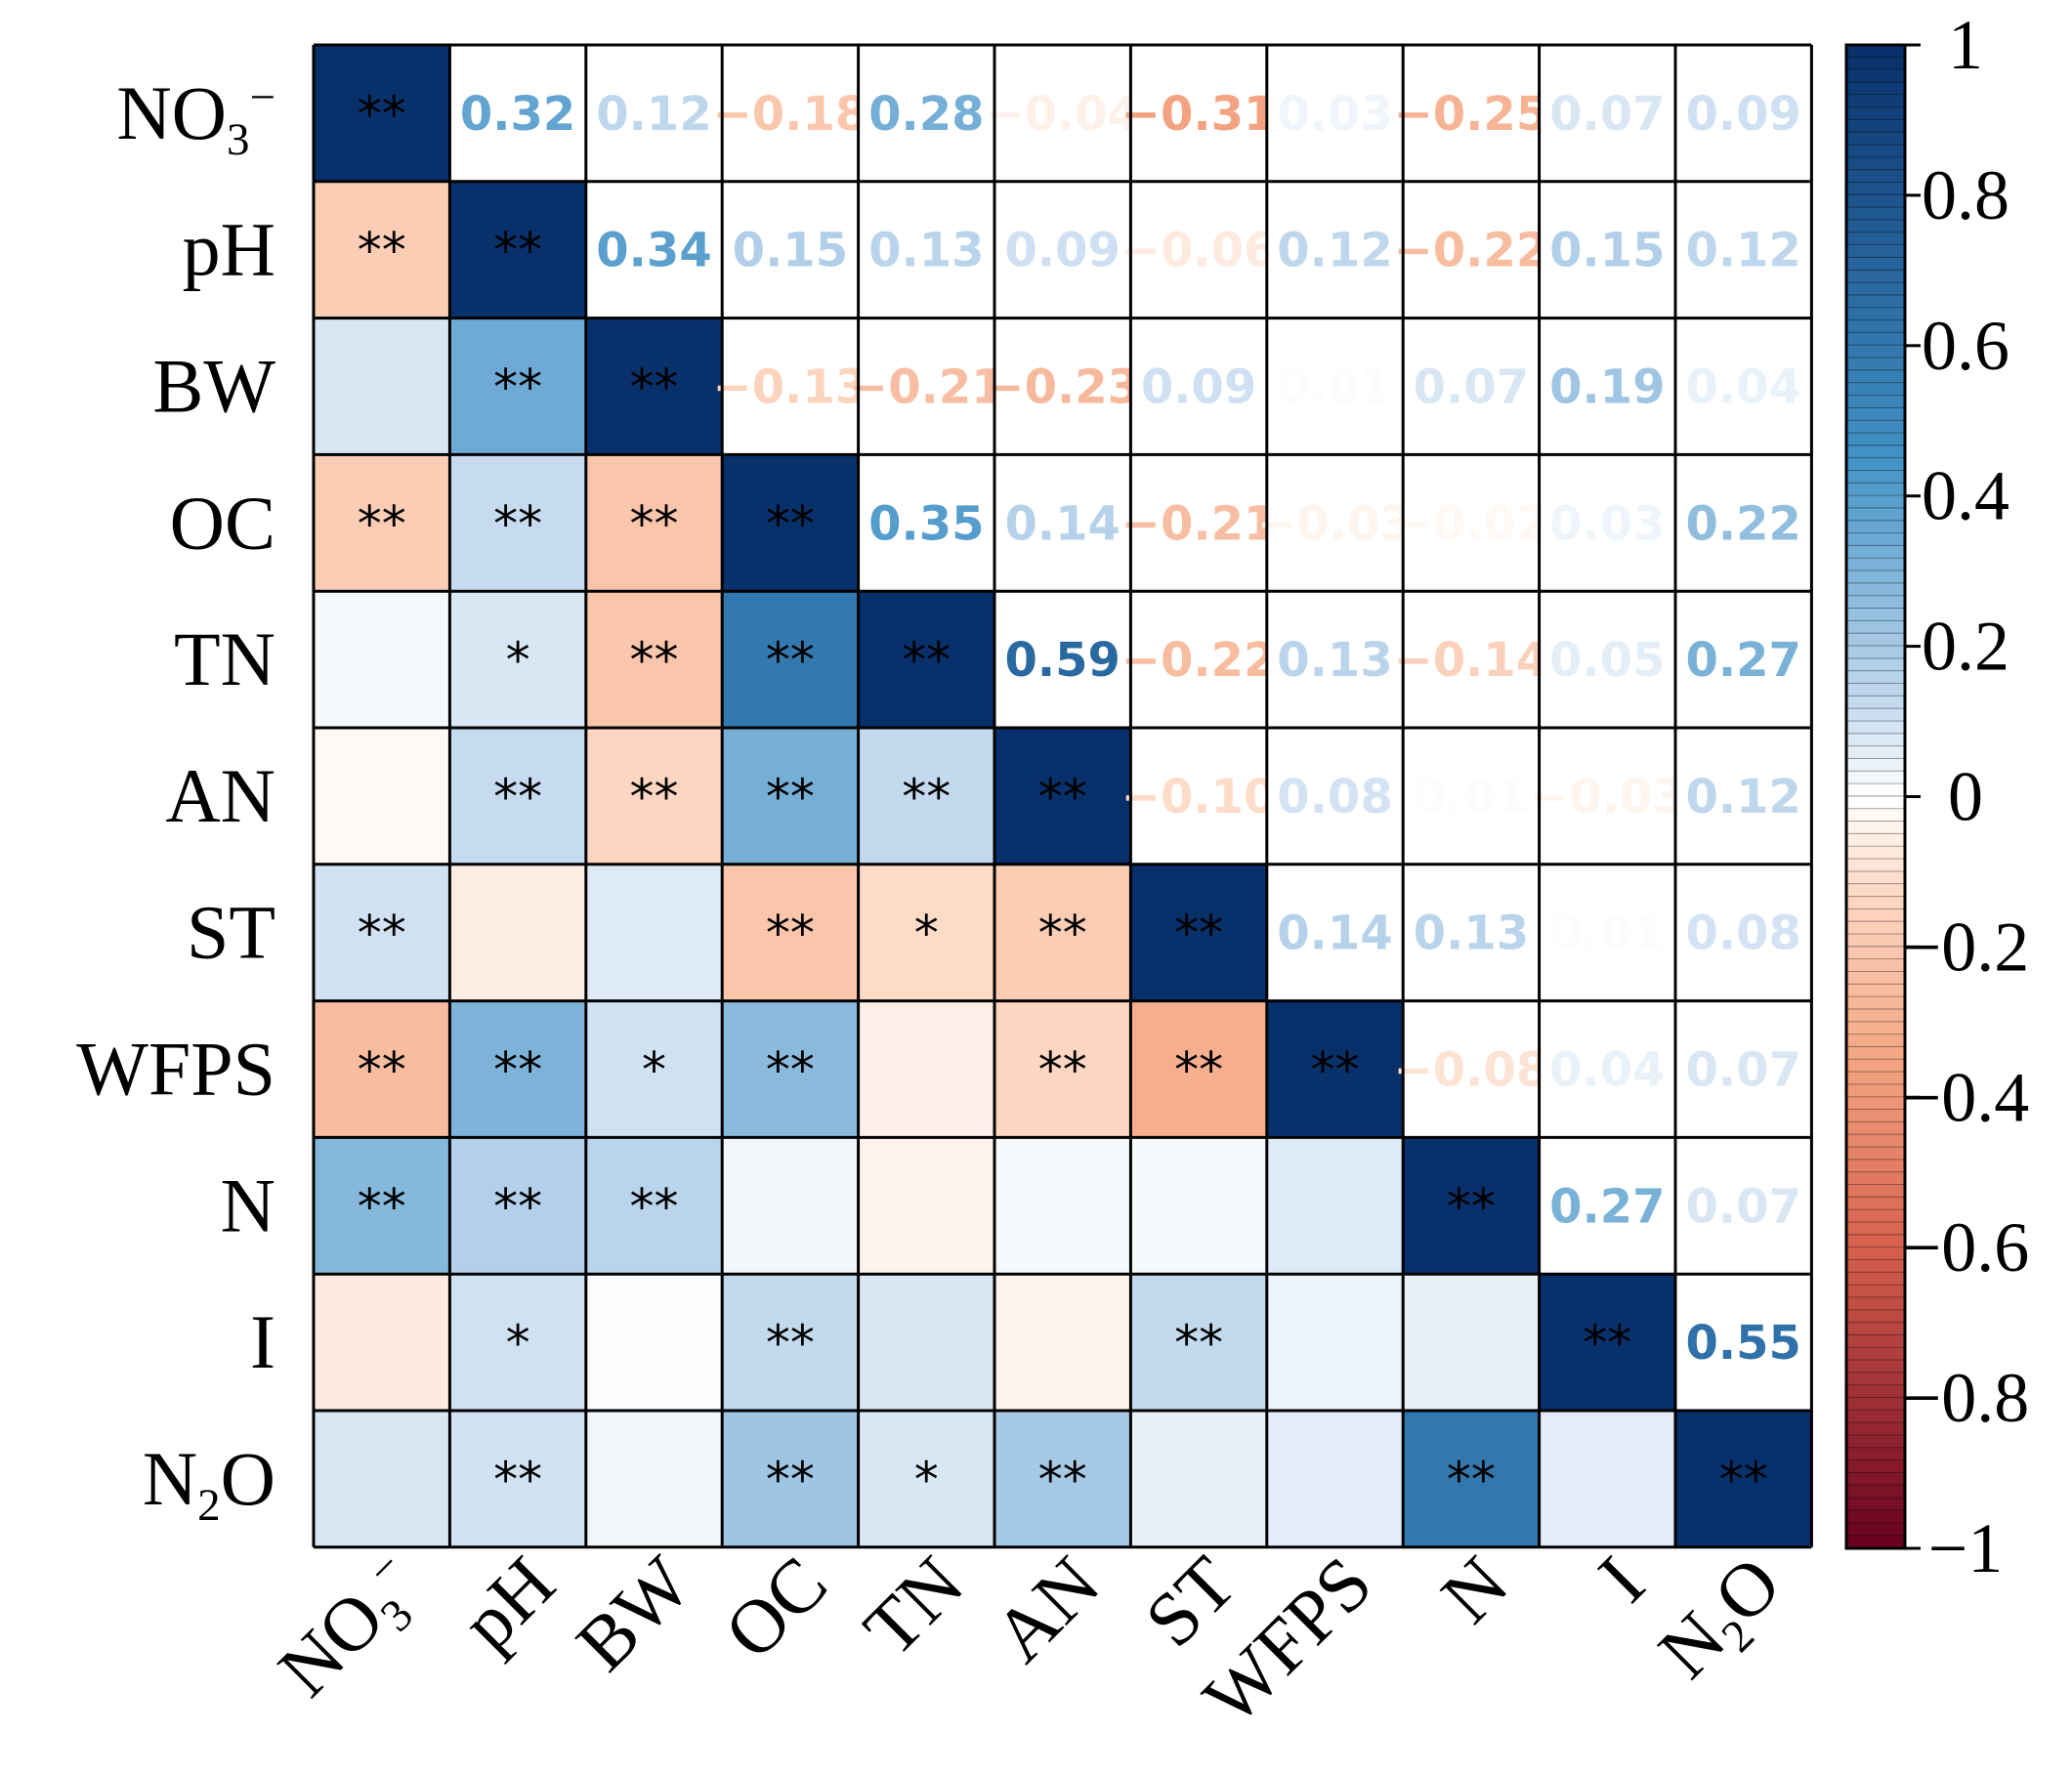 The height and width of the screenshot is (1774, 2072). I want to click on row-label-ST: ST, so click(231, 932).